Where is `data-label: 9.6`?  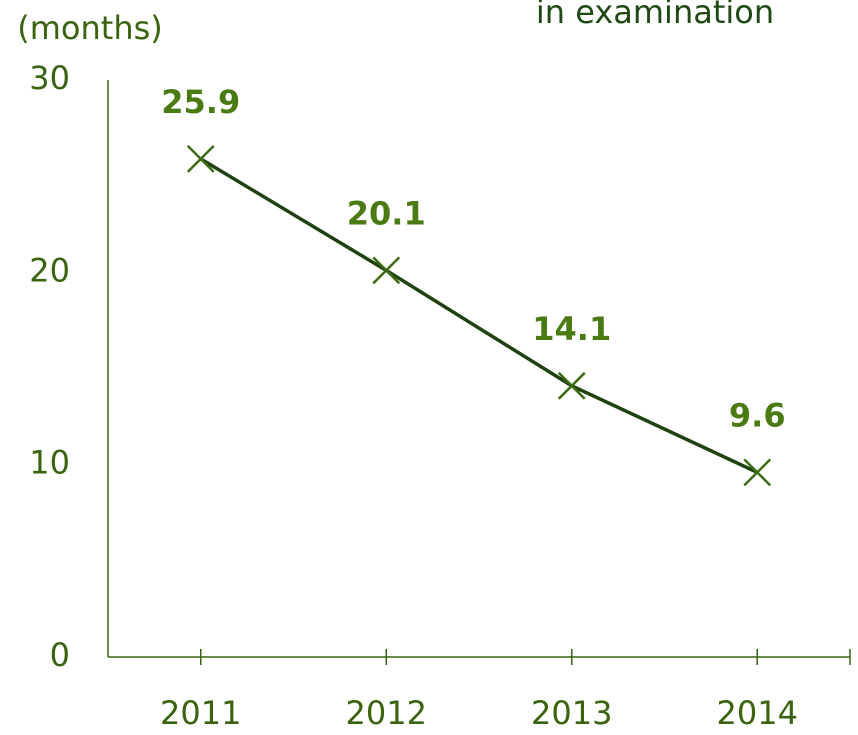 data-label: 9.6 is located at coordinates (757, 415).